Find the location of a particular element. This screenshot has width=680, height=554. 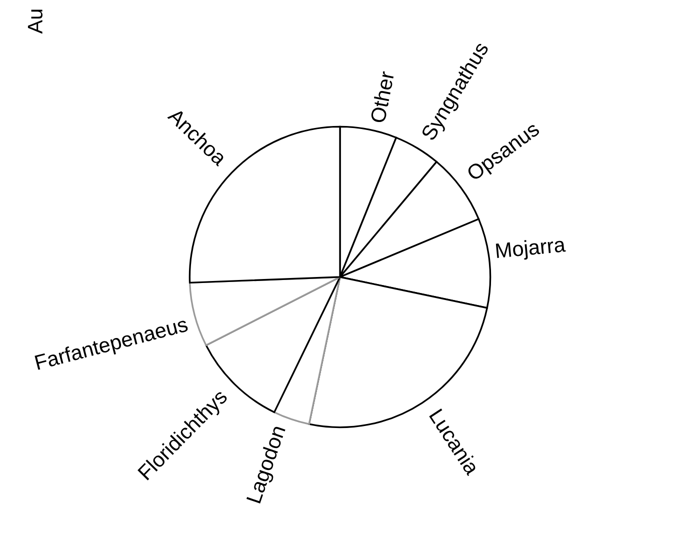

chart-title: Au is located at coordinates (35, 22).